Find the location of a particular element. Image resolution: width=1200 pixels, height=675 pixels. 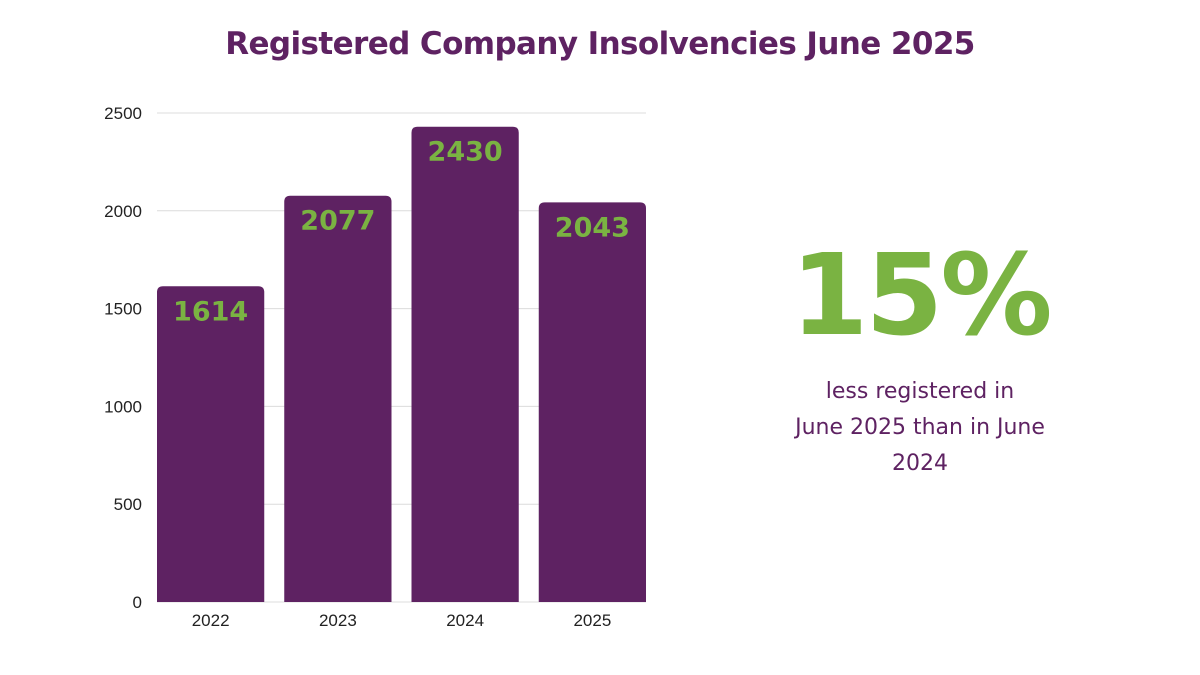

bar-2024 is located at coordinates (465, 364).